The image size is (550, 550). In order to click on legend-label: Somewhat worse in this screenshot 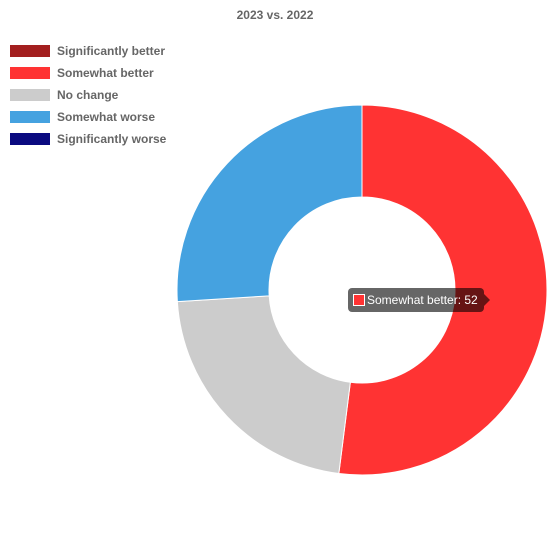, I will do `click(106, 117)`.